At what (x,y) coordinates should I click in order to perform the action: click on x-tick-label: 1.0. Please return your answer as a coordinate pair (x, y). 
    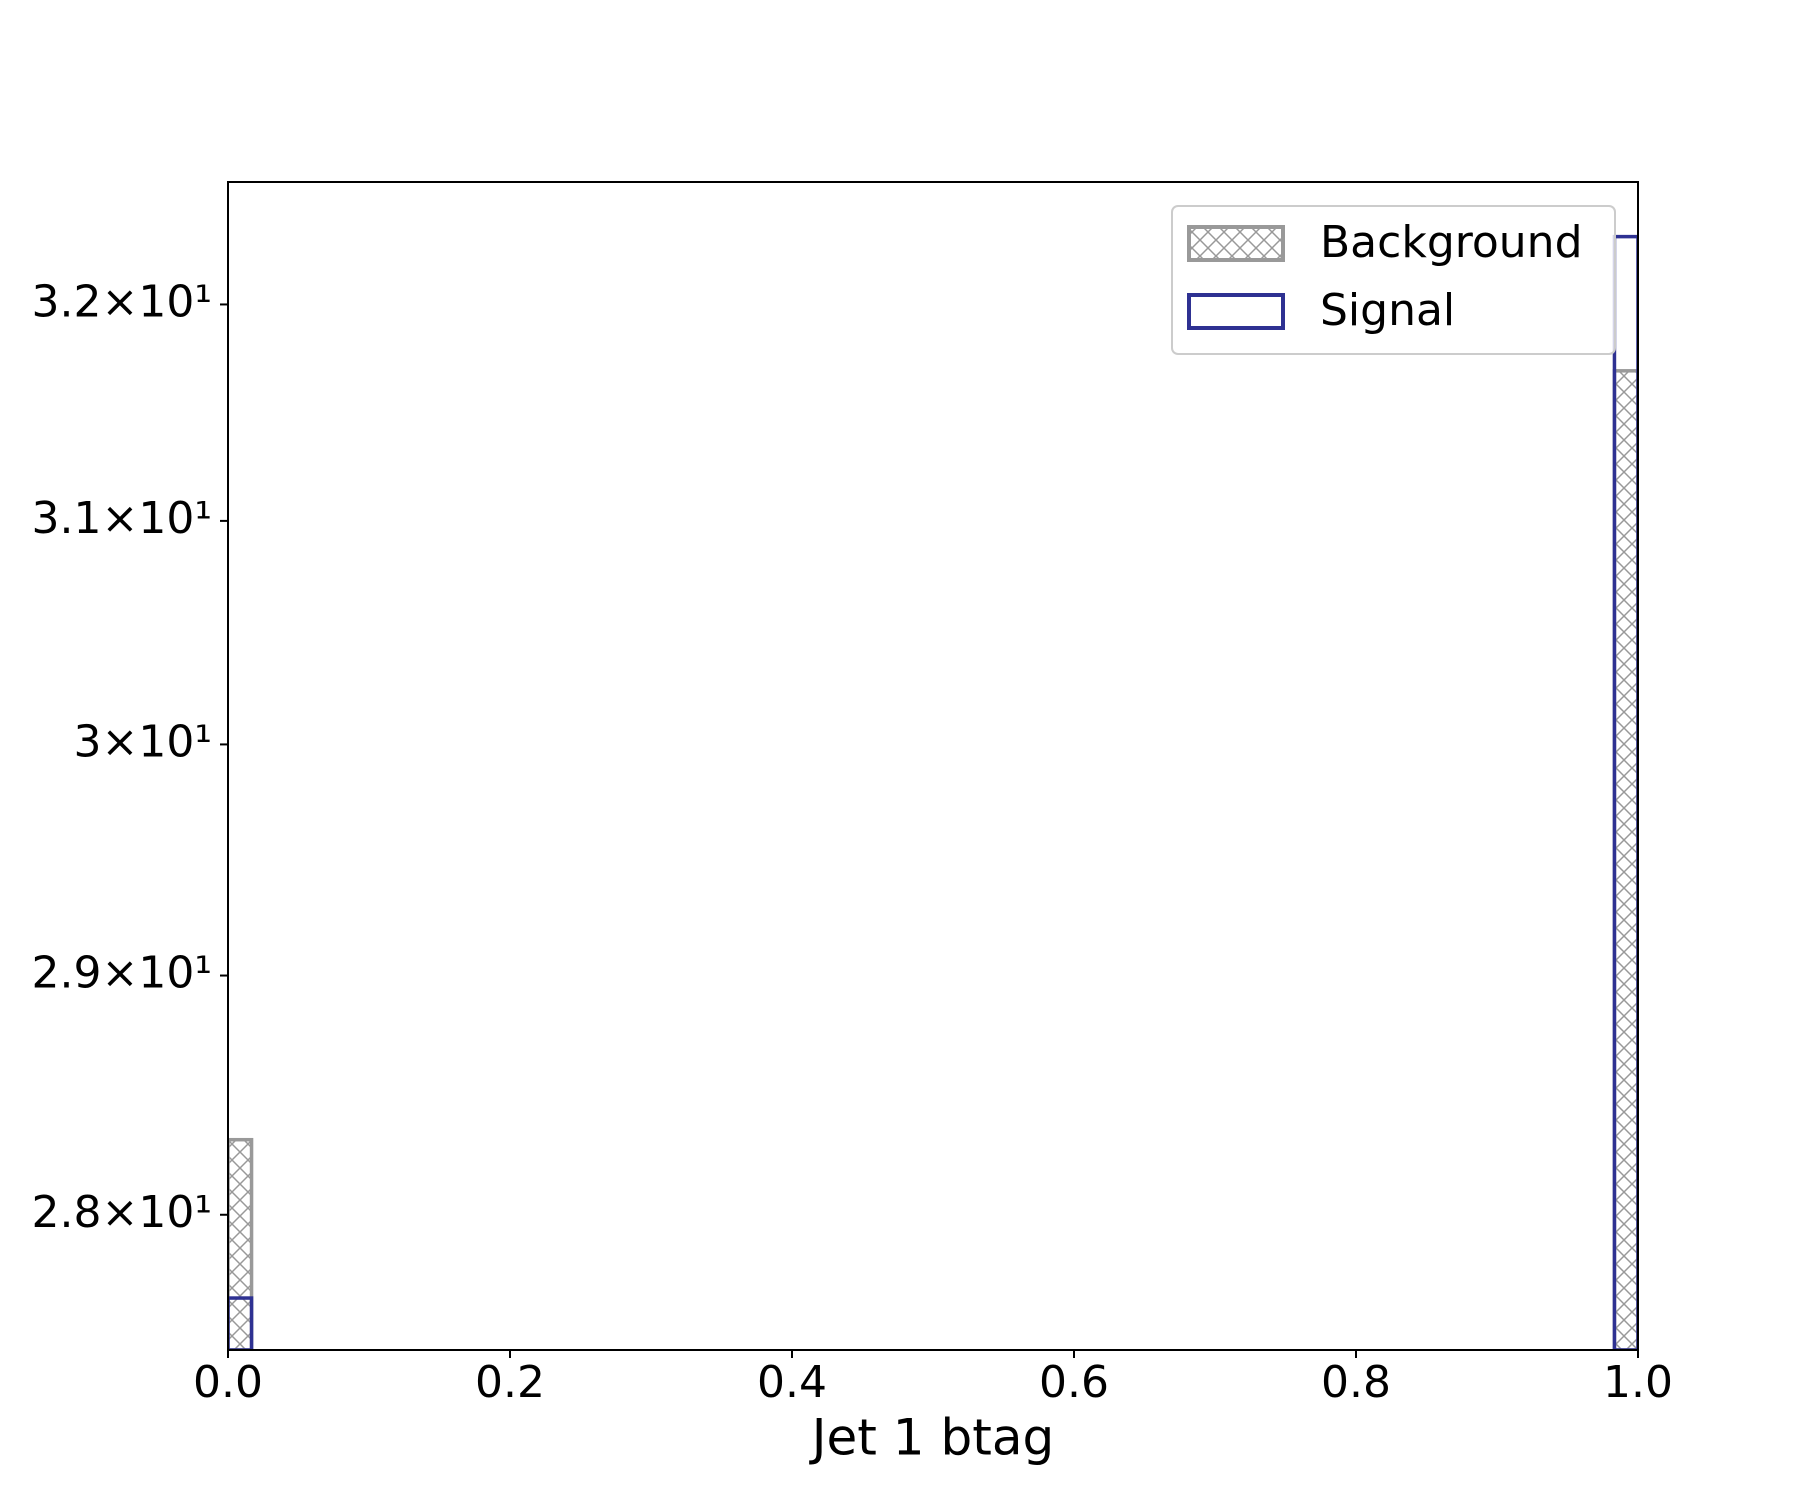
    Looking at the image, I should click on (1638, 1382).